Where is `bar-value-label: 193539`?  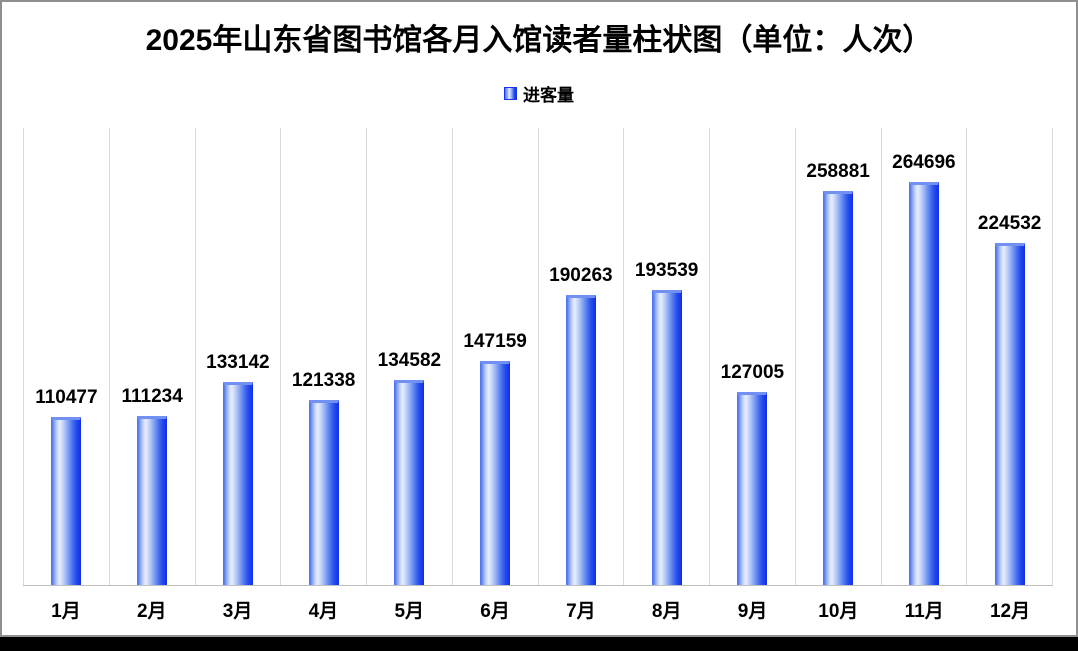
bar-value-label: 193539 is located at coordinates (666, 270).